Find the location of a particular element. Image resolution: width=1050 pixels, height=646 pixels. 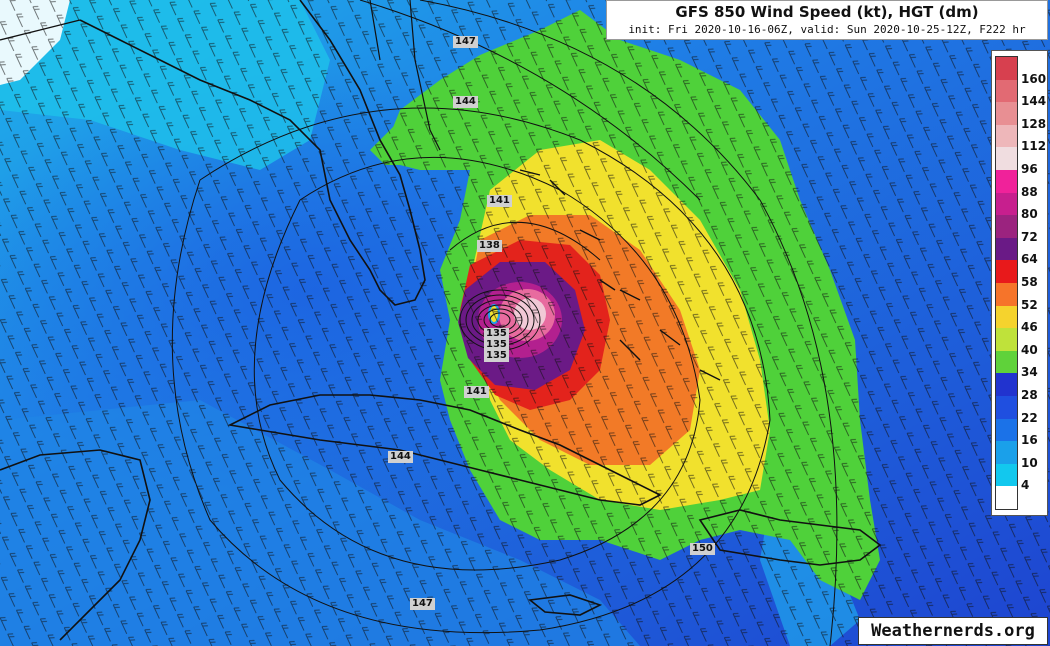

legend-label: 80 is located at coordinates (1029, 214).